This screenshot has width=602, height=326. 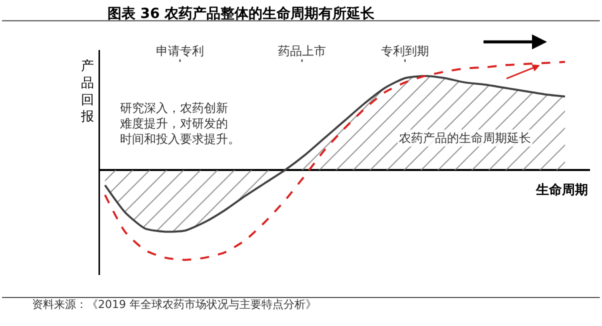 What do you see at coordinates (241, 13) in the screenshot?
I see `chart-title: 图表 36 农药产品整体的生命周期有所延长` at bounding box center [241, 13].